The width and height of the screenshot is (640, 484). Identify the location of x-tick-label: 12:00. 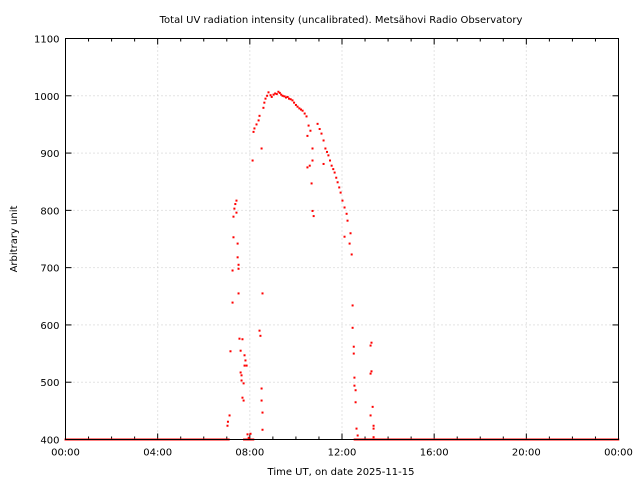
(342, 453).